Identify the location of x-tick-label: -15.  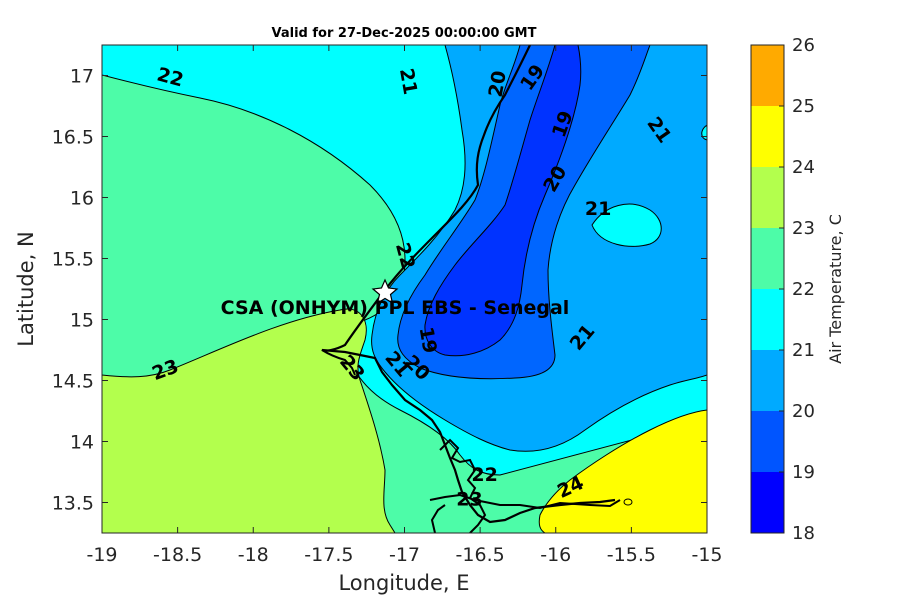
(706, 555).